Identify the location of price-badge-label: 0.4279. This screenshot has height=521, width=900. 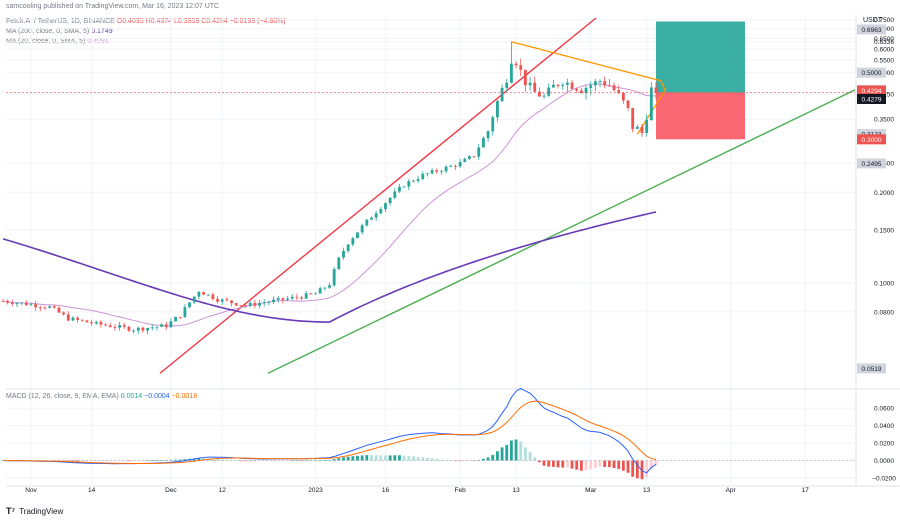
(872, 99).